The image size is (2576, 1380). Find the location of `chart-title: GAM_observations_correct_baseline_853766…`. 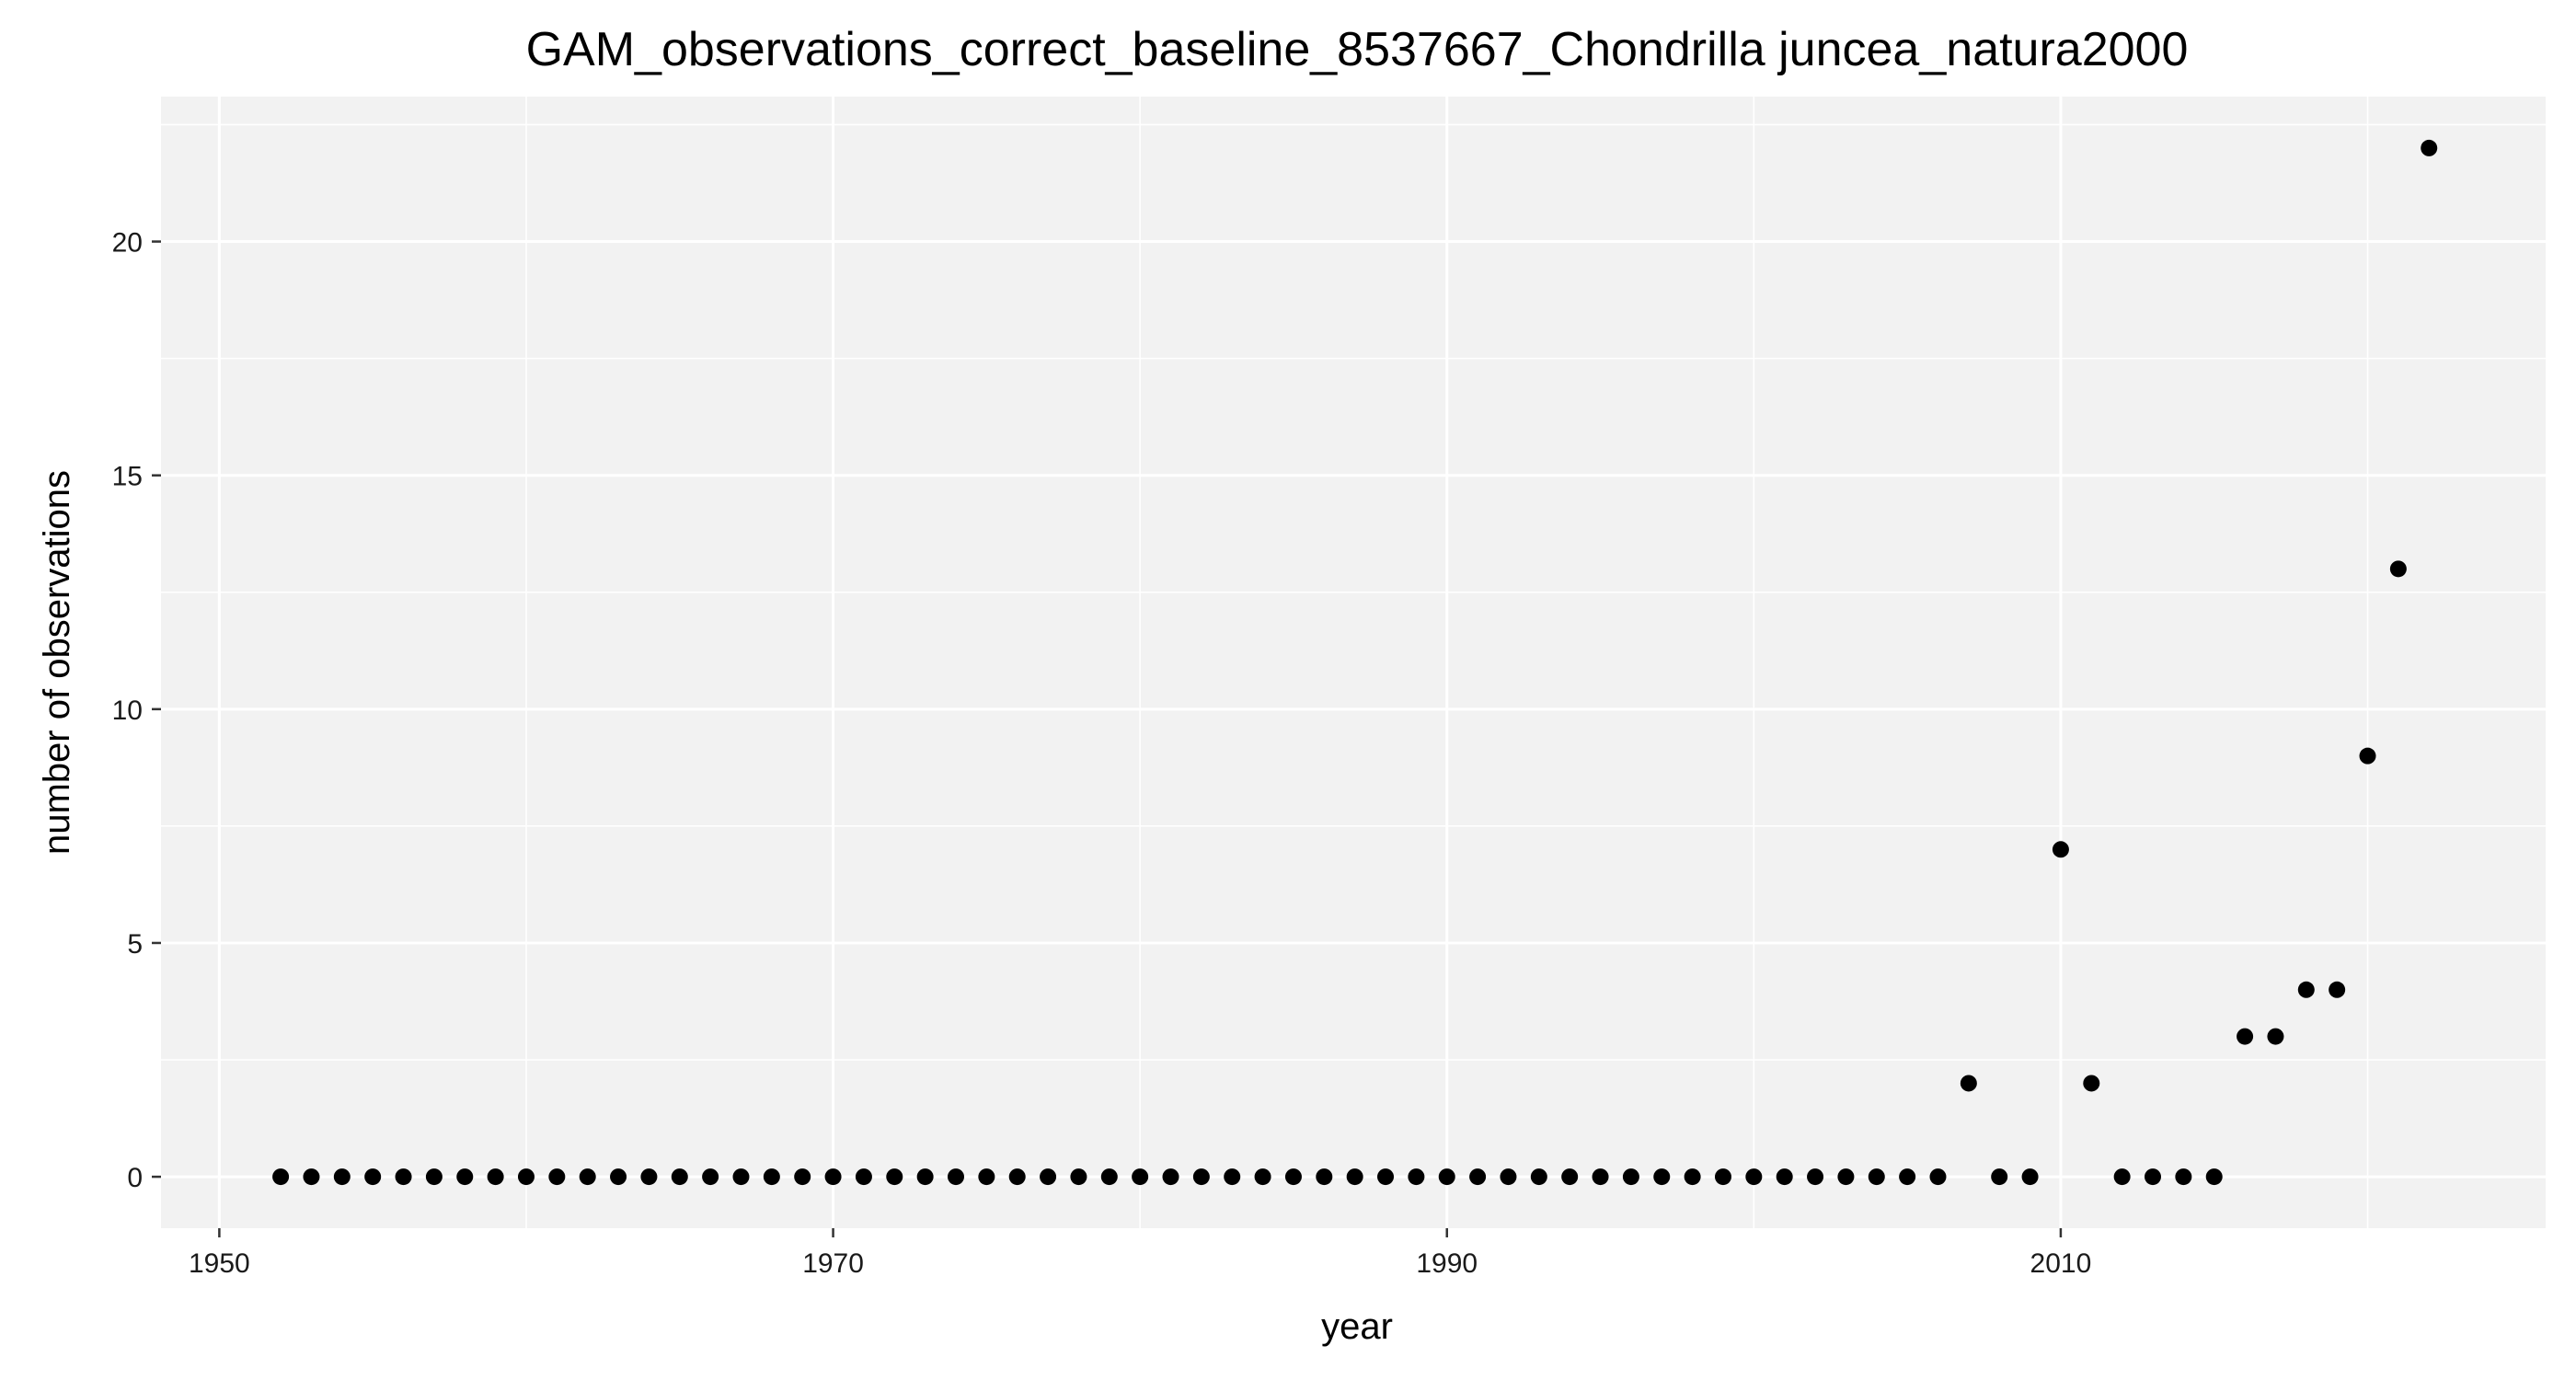

chart-title: GAM_observations_correct_baseline_853766… is located at coordinates (1357, 49).